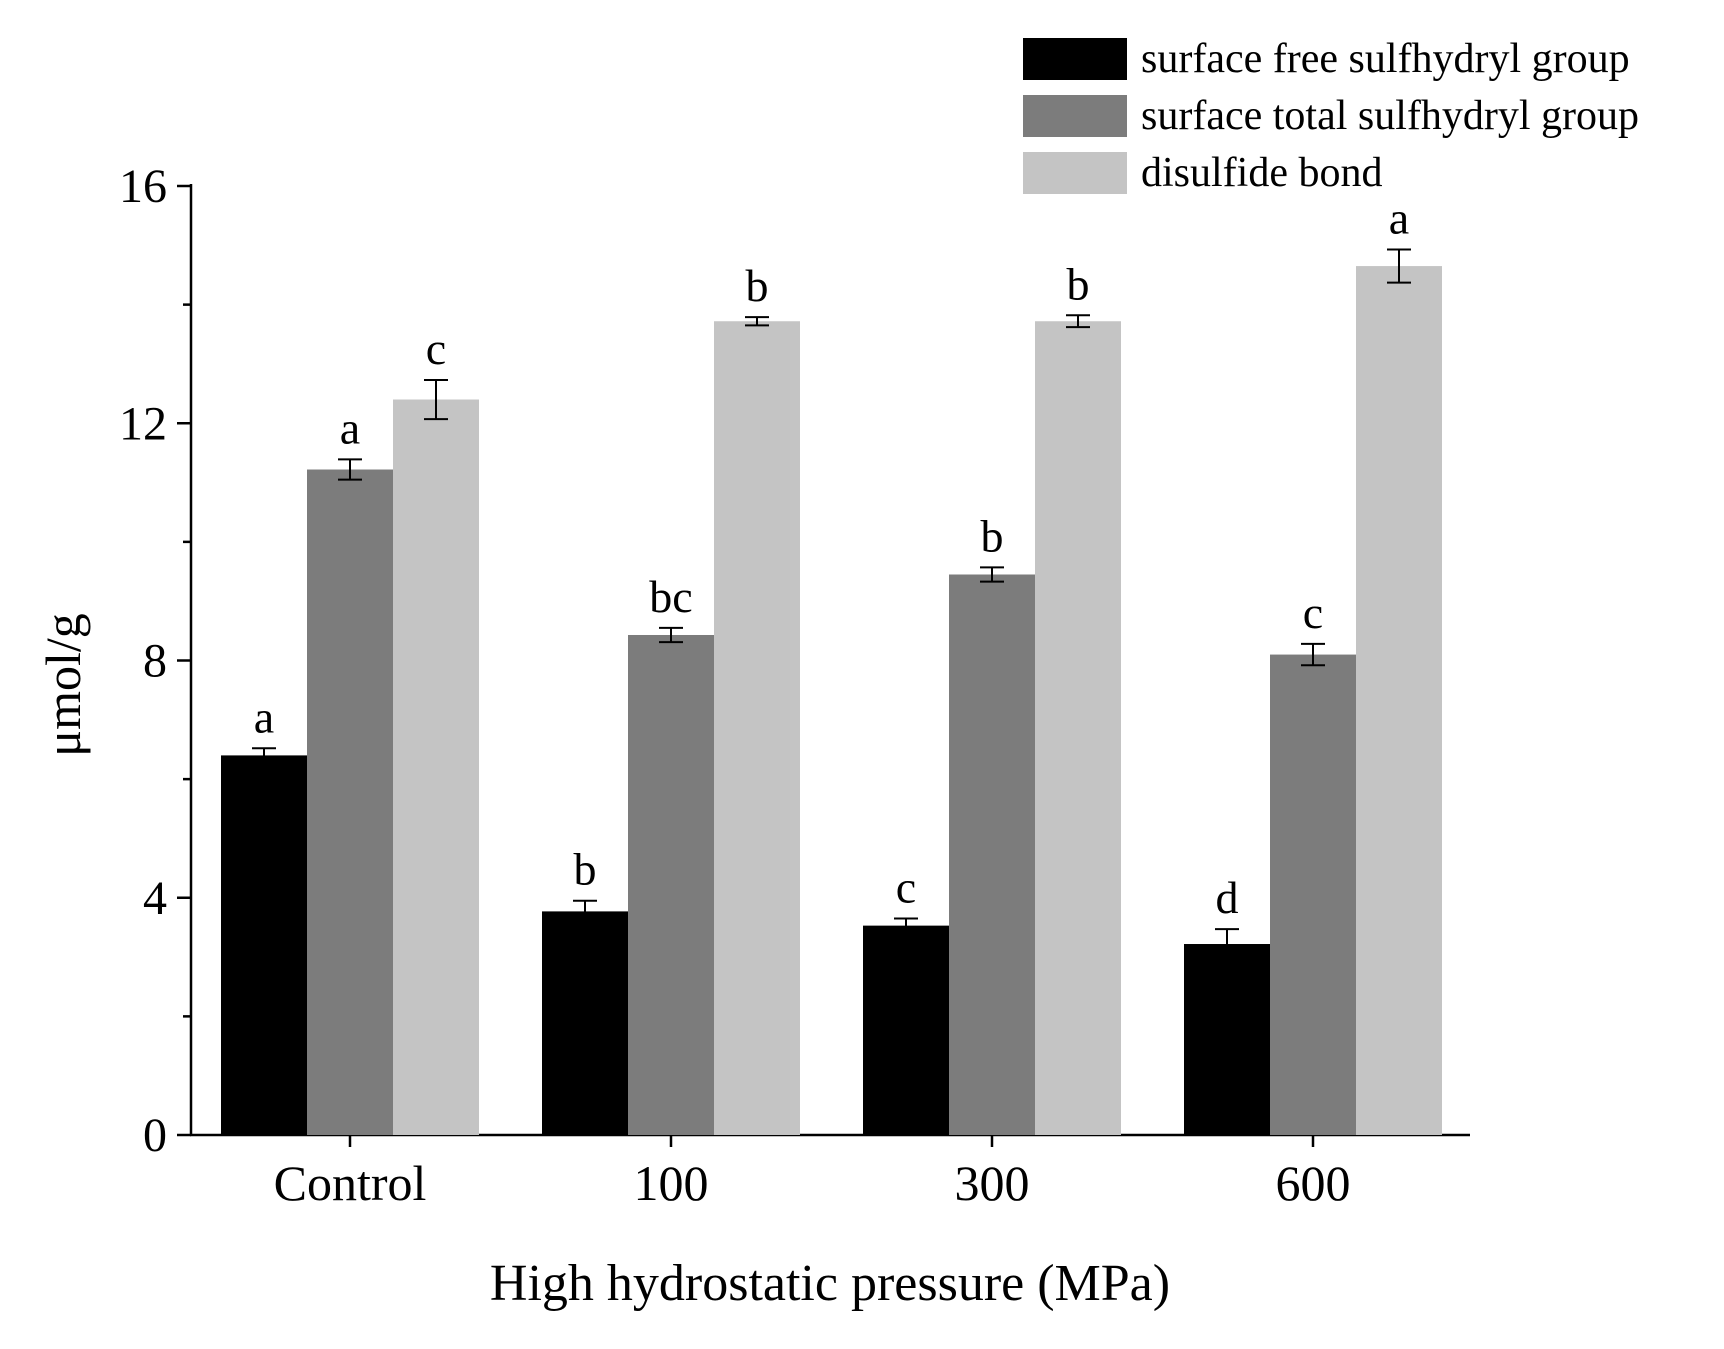  Describe the element at coordinates (155, 1135) in the screenshot. I see `y-tick-label: 0` at that location.